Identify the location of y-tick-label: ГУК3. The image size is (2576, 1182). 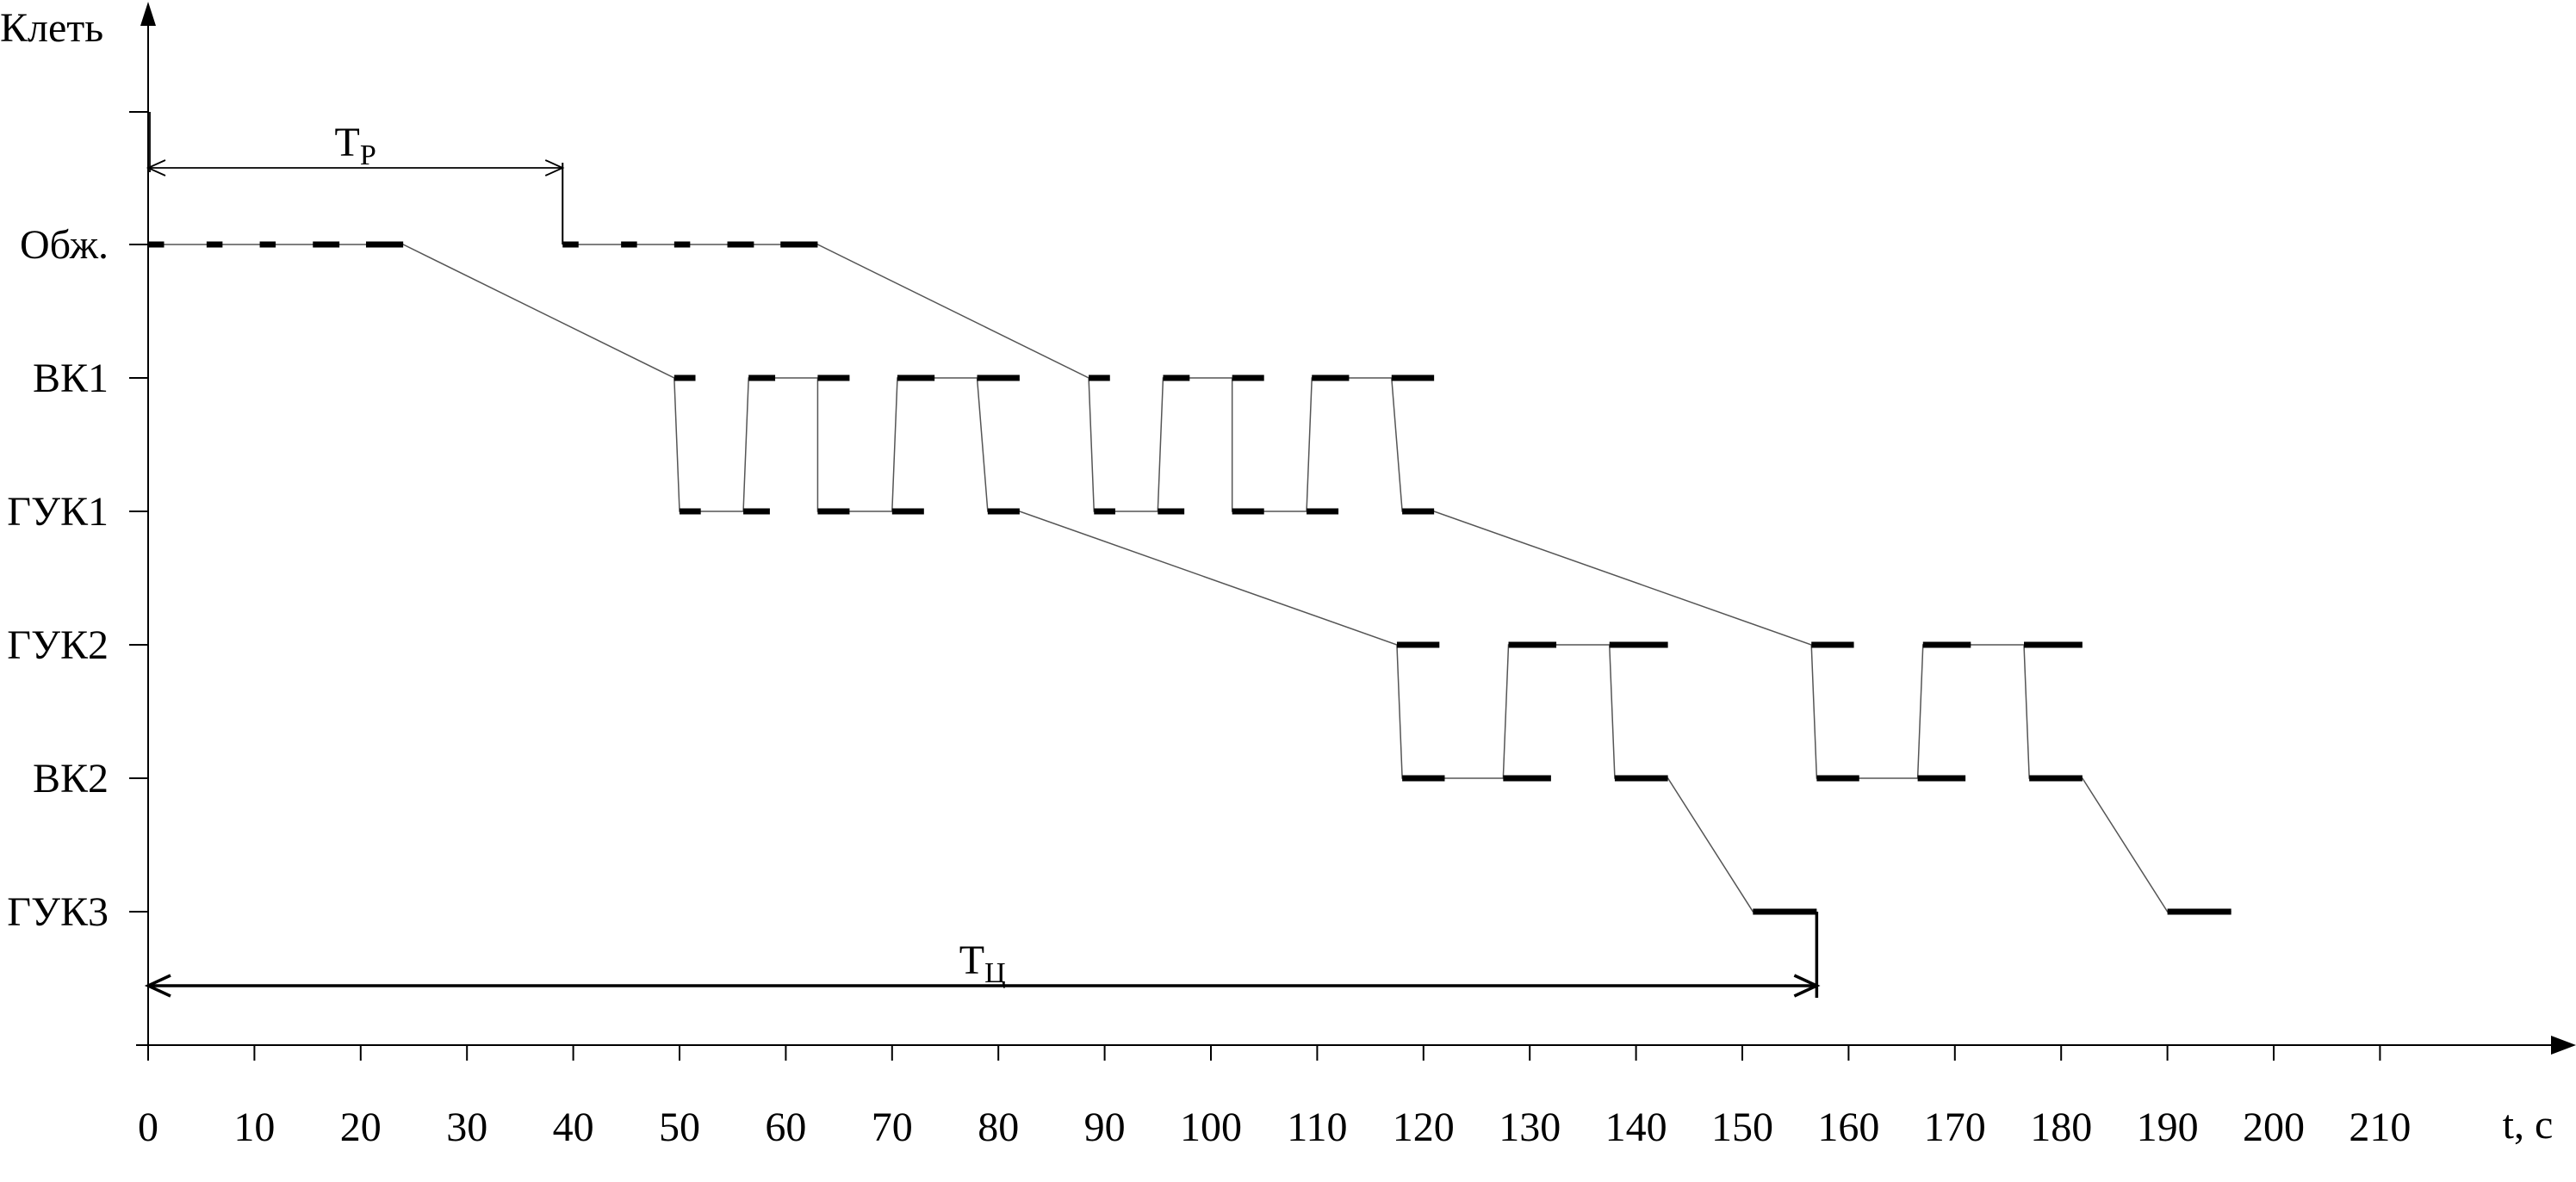
(58, 912).